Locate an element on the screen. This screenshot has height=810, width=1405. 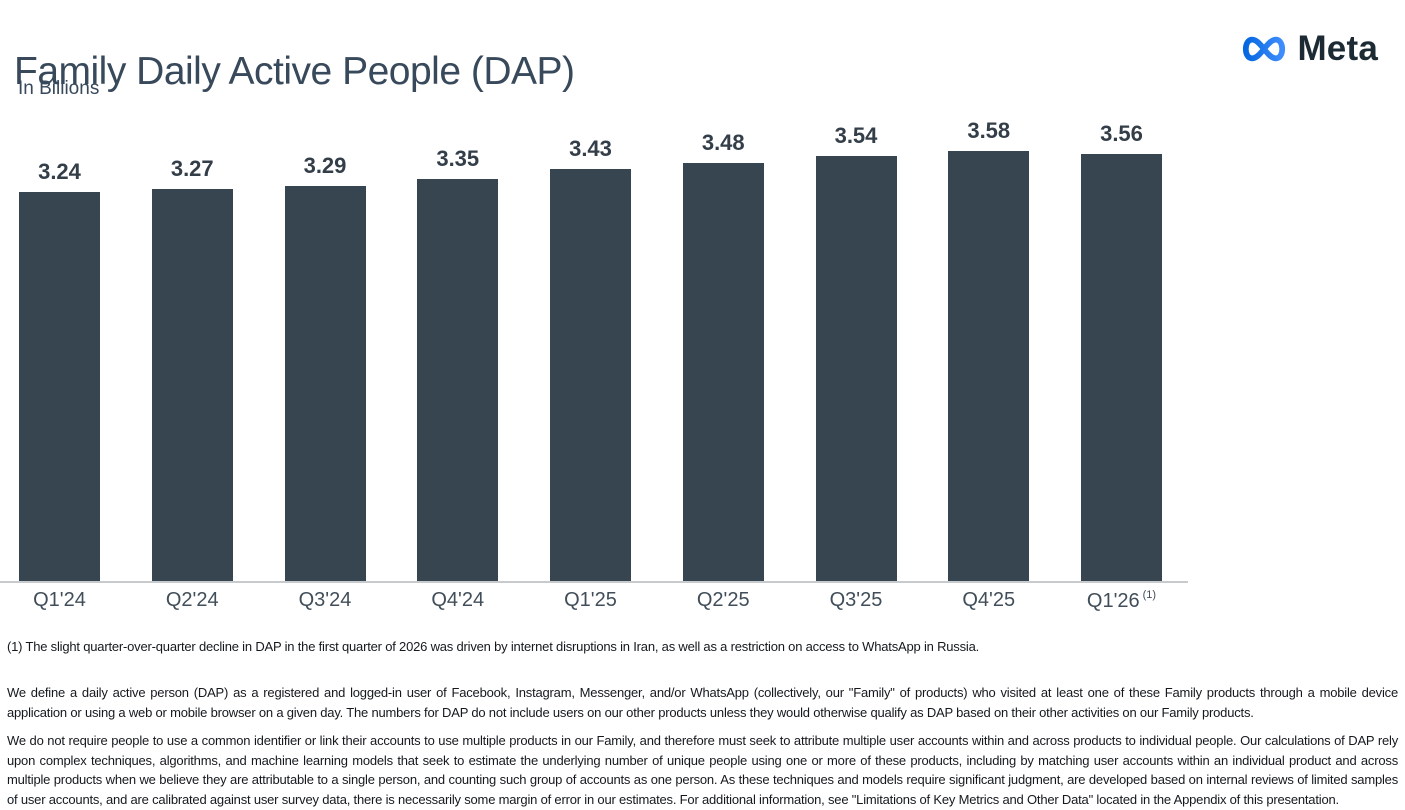
x-axis-label: Q1'26 (1) is located at coordinates (1121, 600).